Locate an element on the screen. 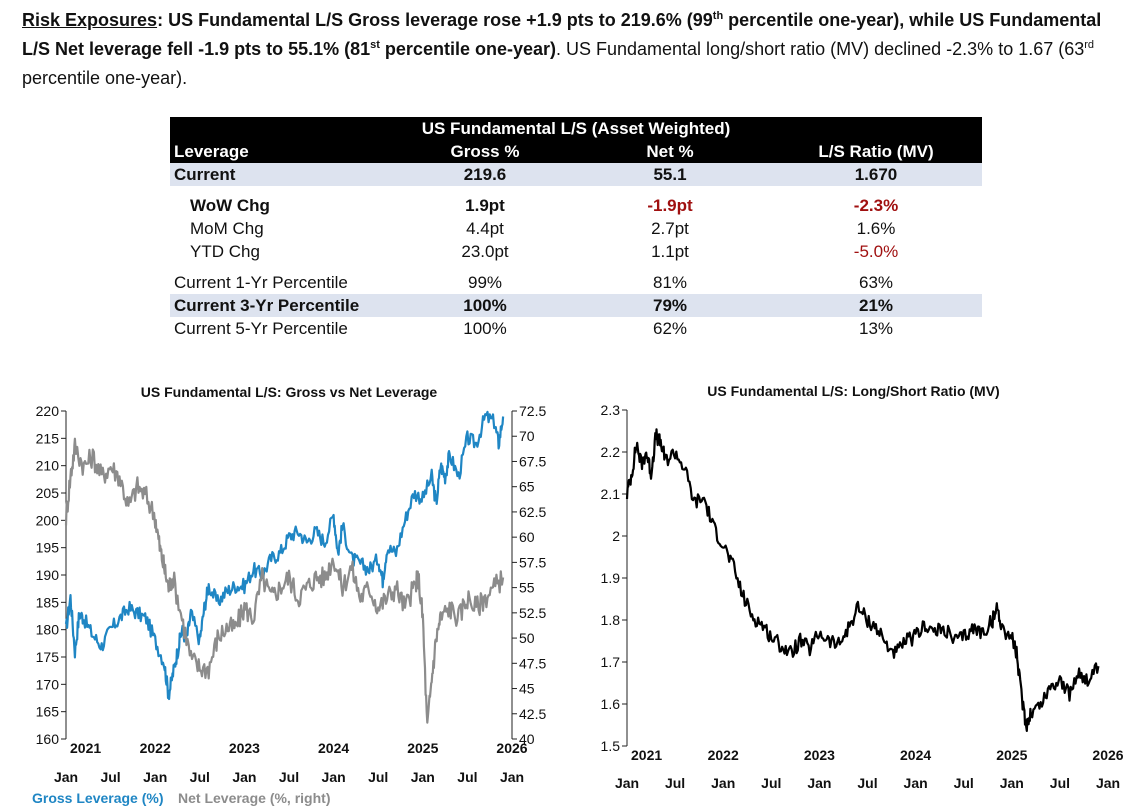 The width and height of the screenshot is (1144, 810). headline-colon: : is located at coordinates (160, 20).